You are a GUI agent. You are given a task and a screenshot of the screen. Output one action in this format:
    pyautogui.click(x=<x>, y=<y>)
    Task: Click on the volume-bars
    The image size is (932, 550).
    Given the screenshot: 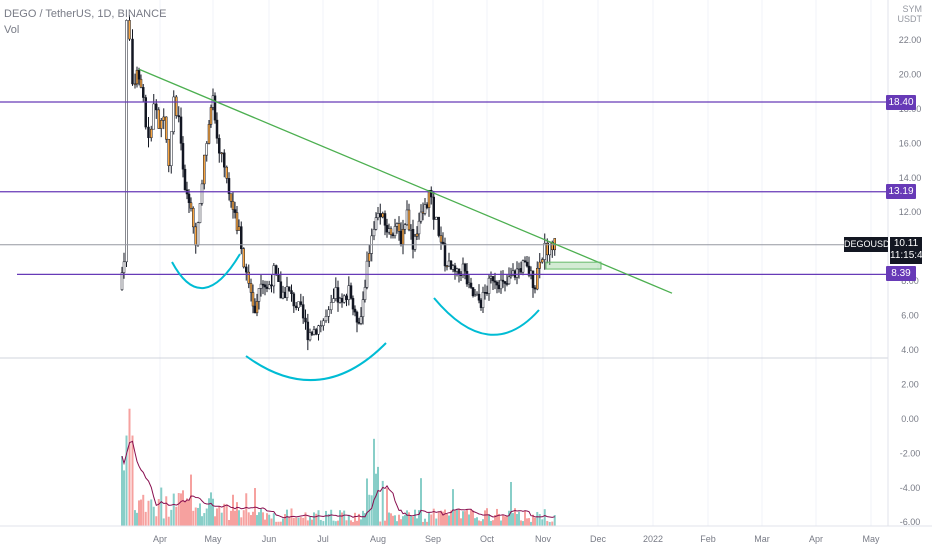 What is the action you would take?
    pyautogui.click(x=338, y=467)
    